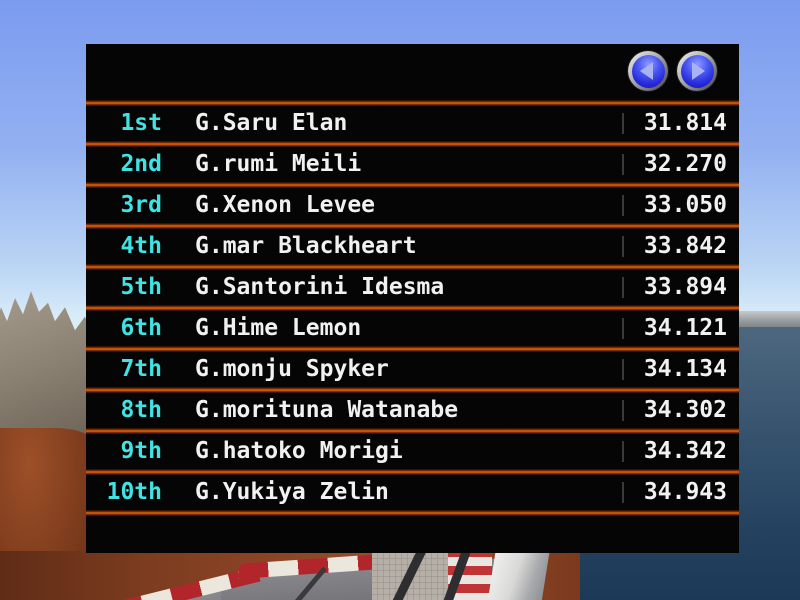 The width and height of the screenshot is (800, 600). I want to click on player-name: G.rumi Meili, so click(278, 164).